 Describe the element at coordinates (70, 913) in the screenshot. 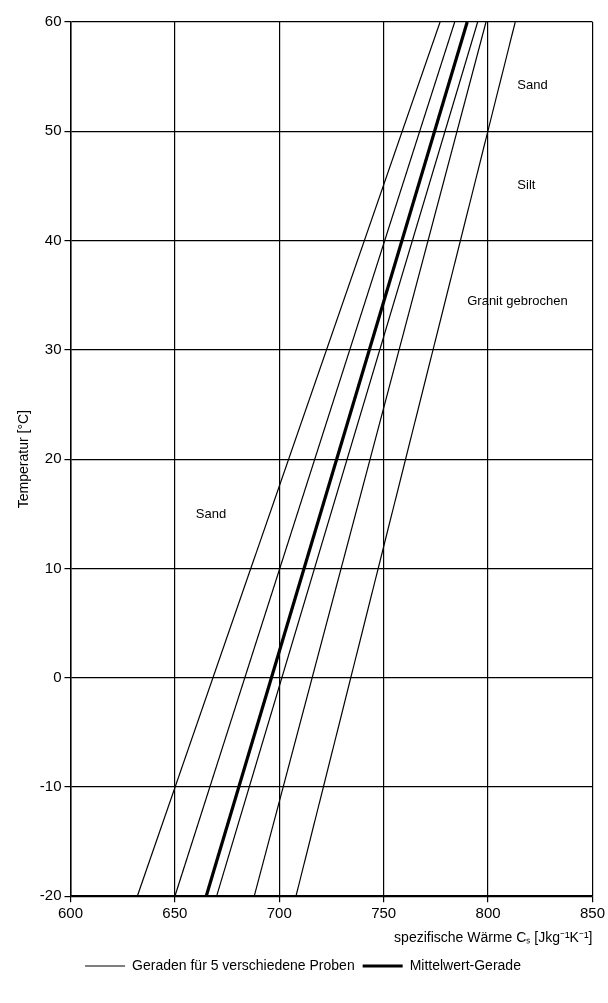

I see `x-tick-label: 600` at that location.